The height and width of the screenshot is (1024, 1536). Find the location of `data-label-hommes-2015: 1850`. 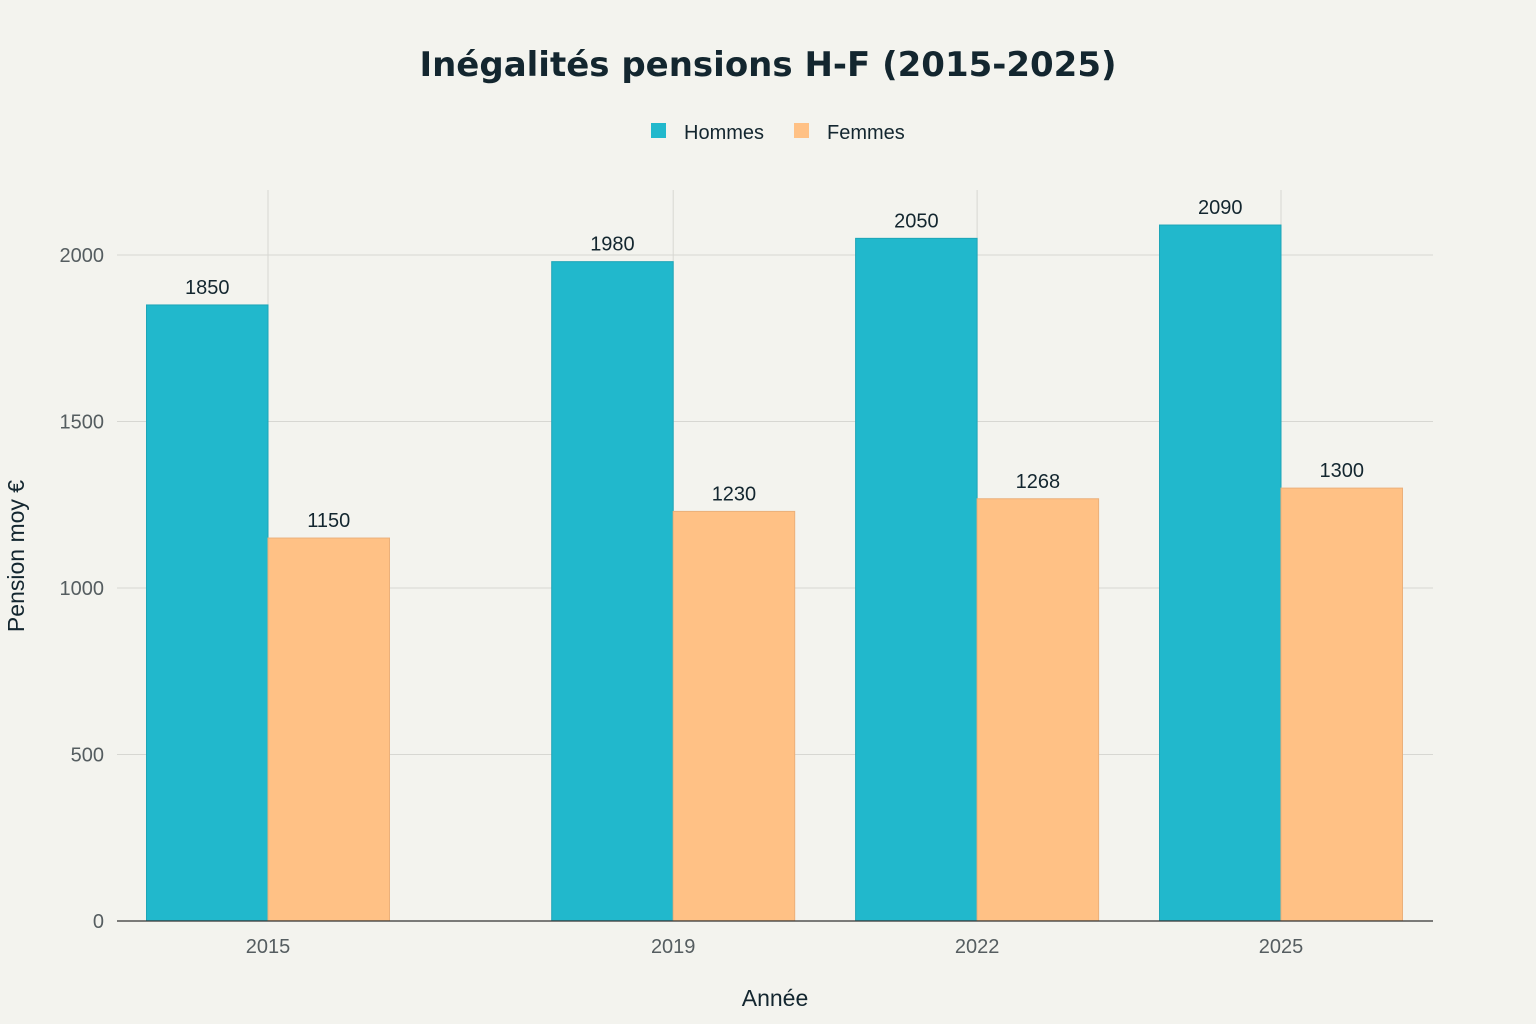

data-label-hommes-2015: 1850 is located at coordinates (207, 288).